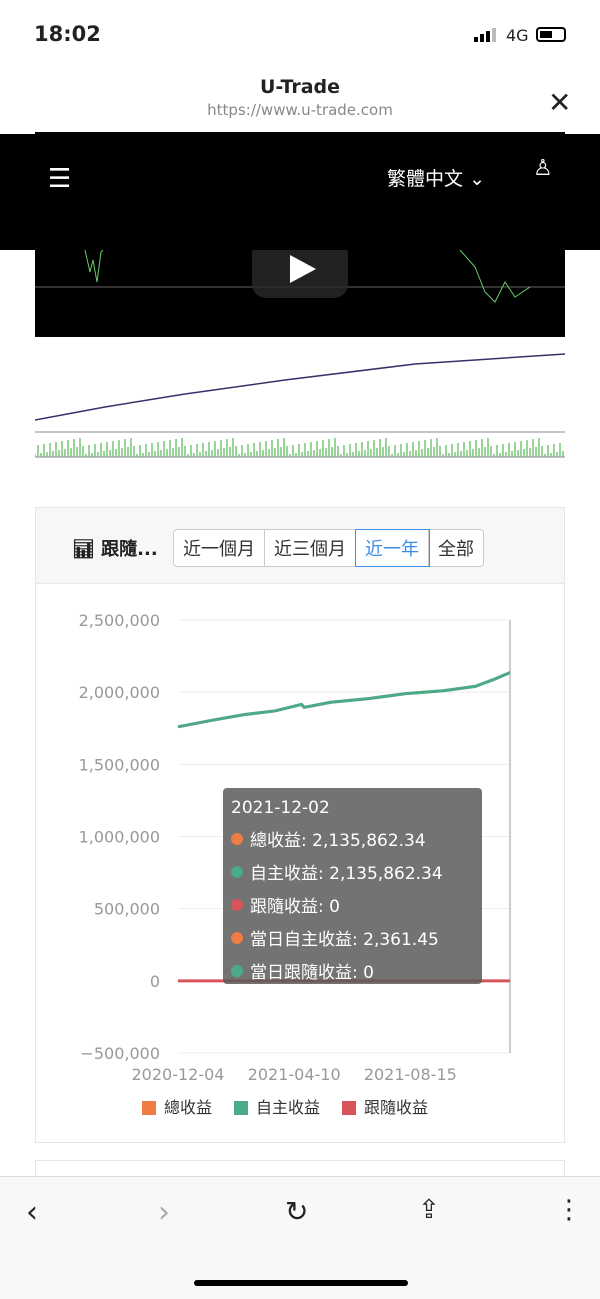 This screenshot has height=1299, width=600. I want to click on signal-icon, so click(485, 35).